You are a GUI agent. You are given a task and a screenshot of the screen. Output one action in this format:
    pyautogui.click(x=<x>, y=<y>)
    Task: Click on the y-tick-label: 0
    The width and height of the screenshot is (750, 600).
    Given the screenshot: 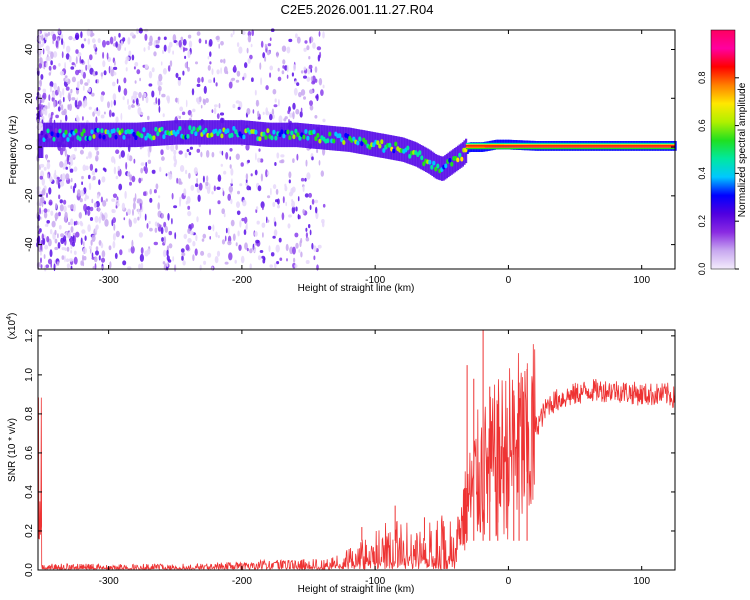 What is the action you would take?
    pyautogui.click(x=29, y=147)
    